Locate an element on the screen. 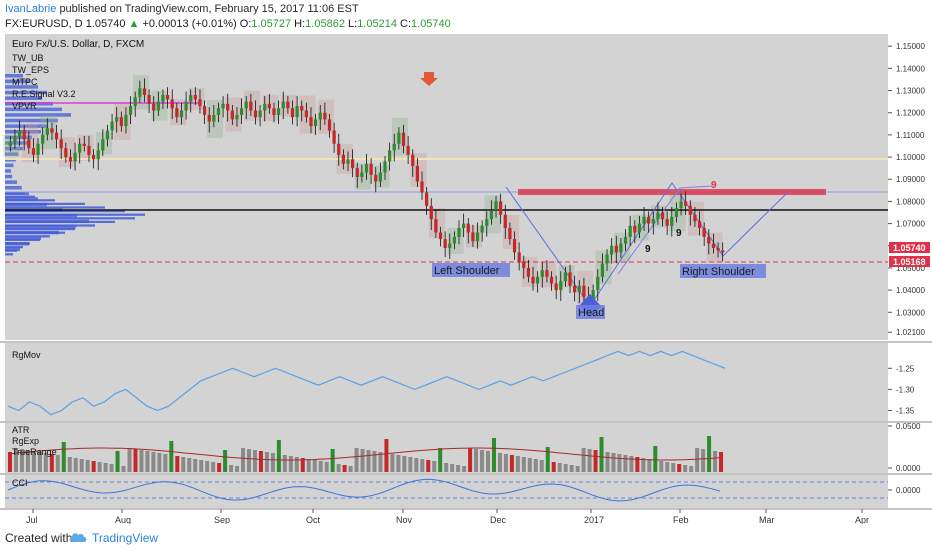  atr-histogram is located at coordinates (366, 454).